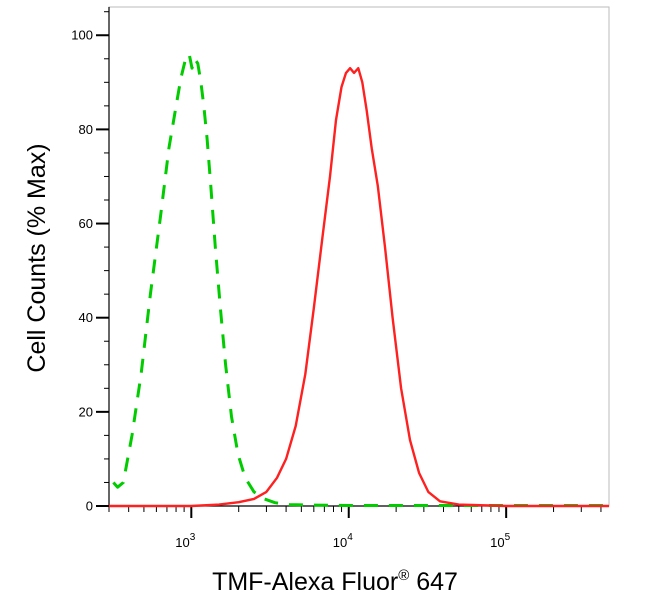 This screenshot has width=650, height=597. I want to click on x-axis-title-suffix: 647, so click(433, 582).